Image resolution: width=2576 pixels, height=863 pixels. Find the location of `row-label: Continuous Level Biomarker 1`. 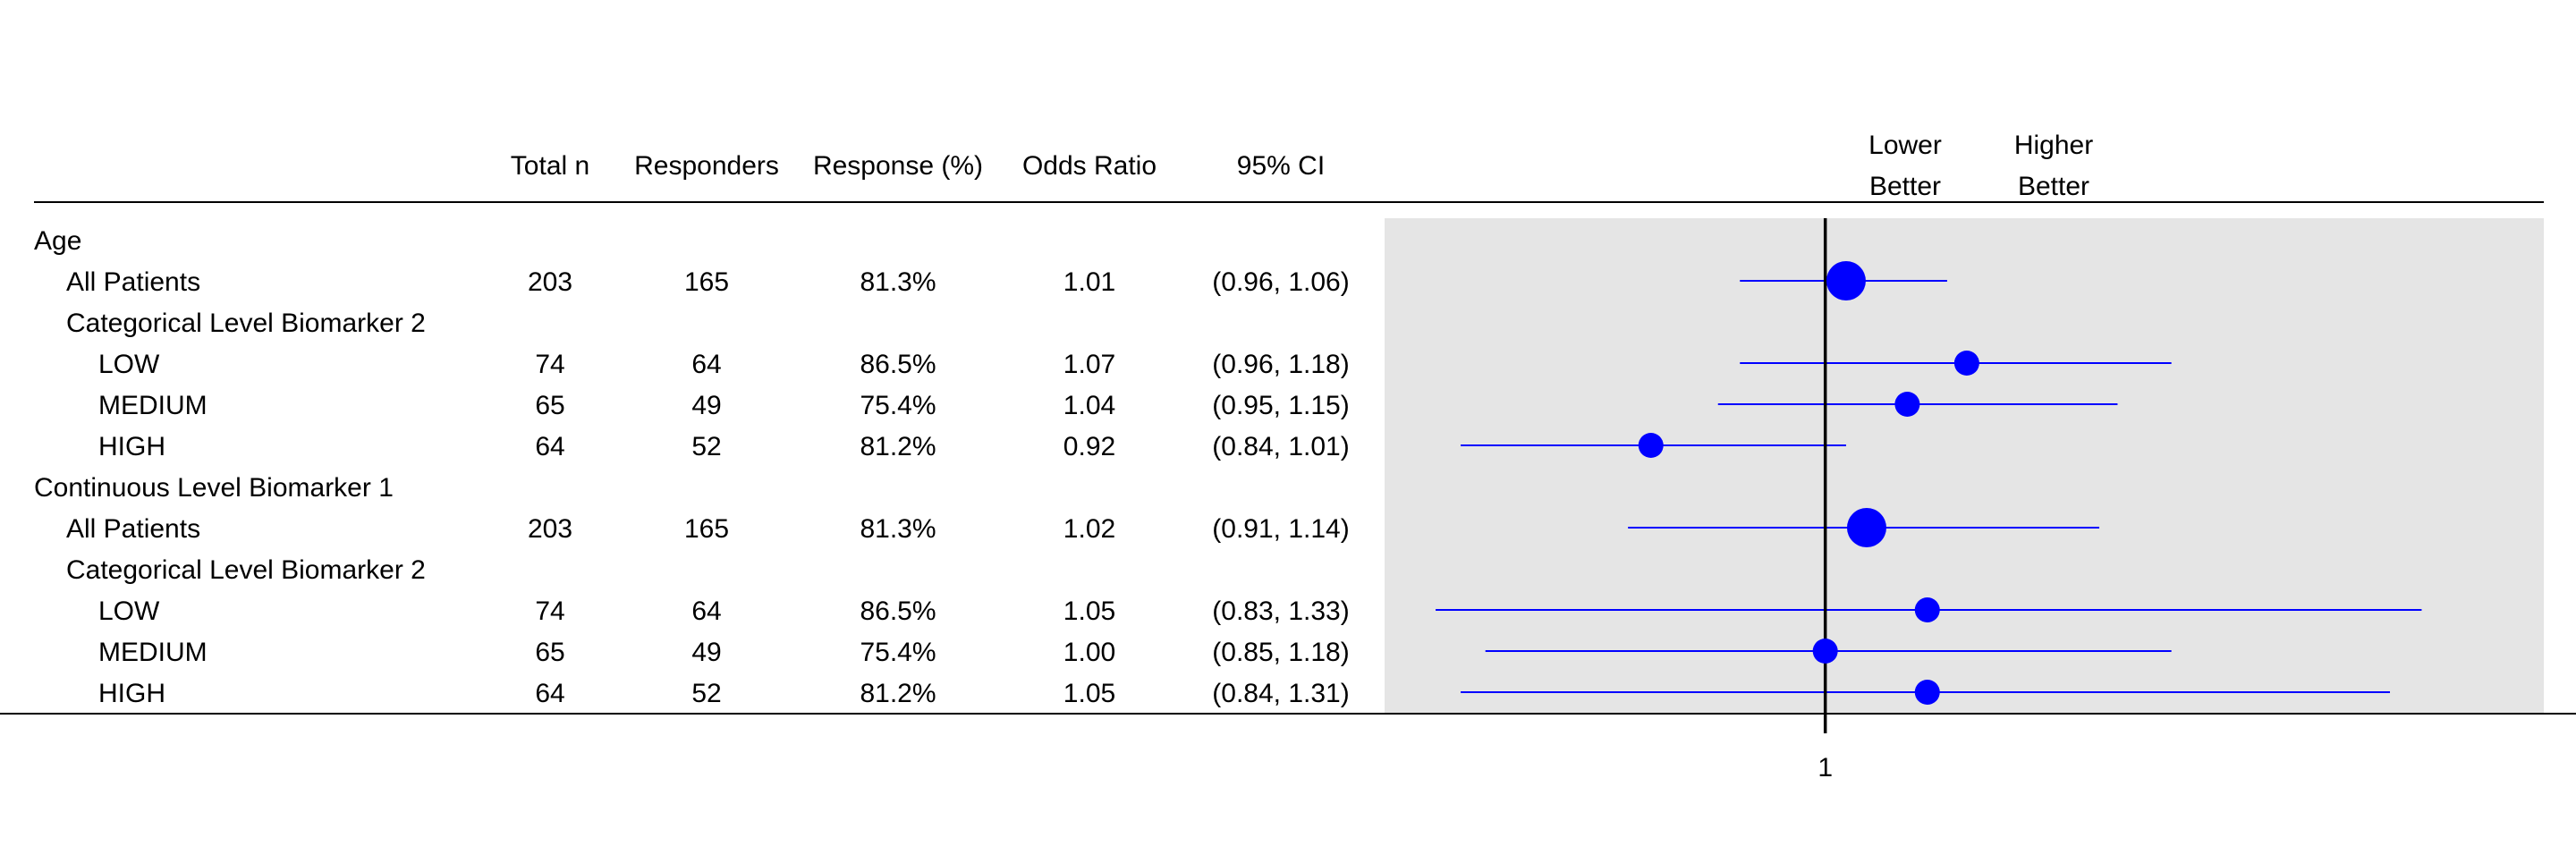

row-label: Continuous Level Biomarker 1 is located at coordinates (214, 488).